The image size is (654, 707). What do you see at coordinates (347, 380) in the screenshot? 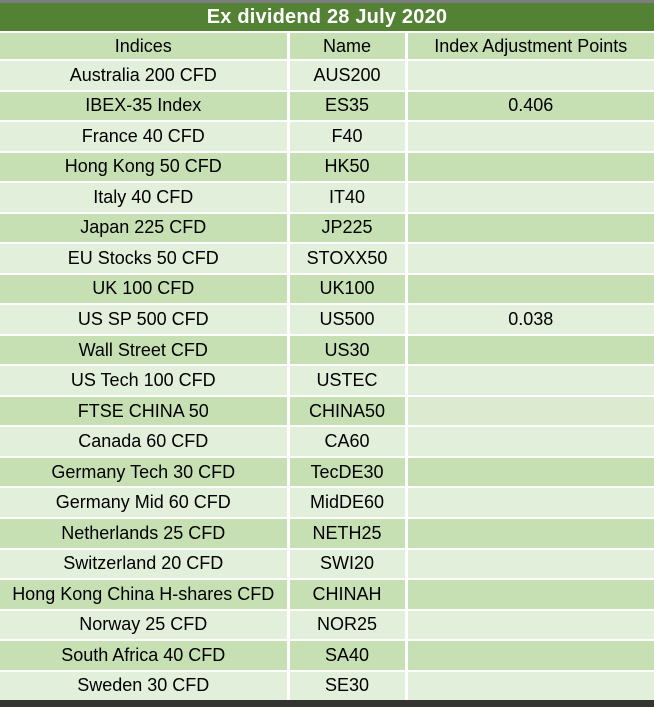
I see `cell-name: USTEC` at bounding box center [347, 380].